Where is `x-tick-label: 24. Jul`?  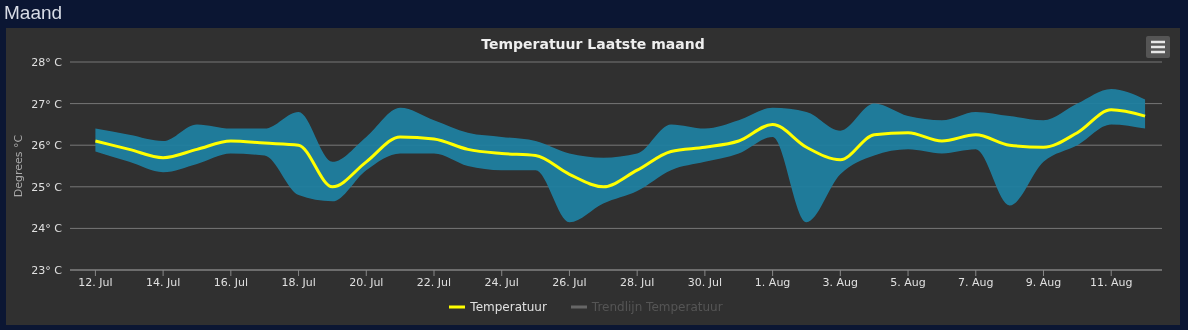 x-tick-label: 24. Jul is located at coordinates (501, 282).